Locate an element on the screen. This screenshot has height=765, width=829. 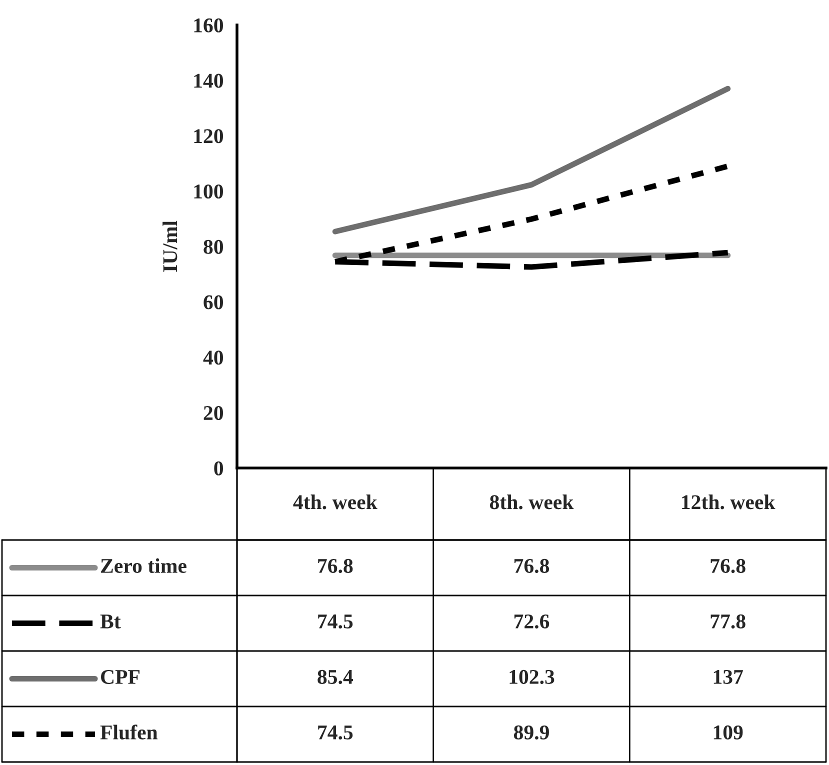
y-tick-label: 40 is located at coordinates (213, 357).